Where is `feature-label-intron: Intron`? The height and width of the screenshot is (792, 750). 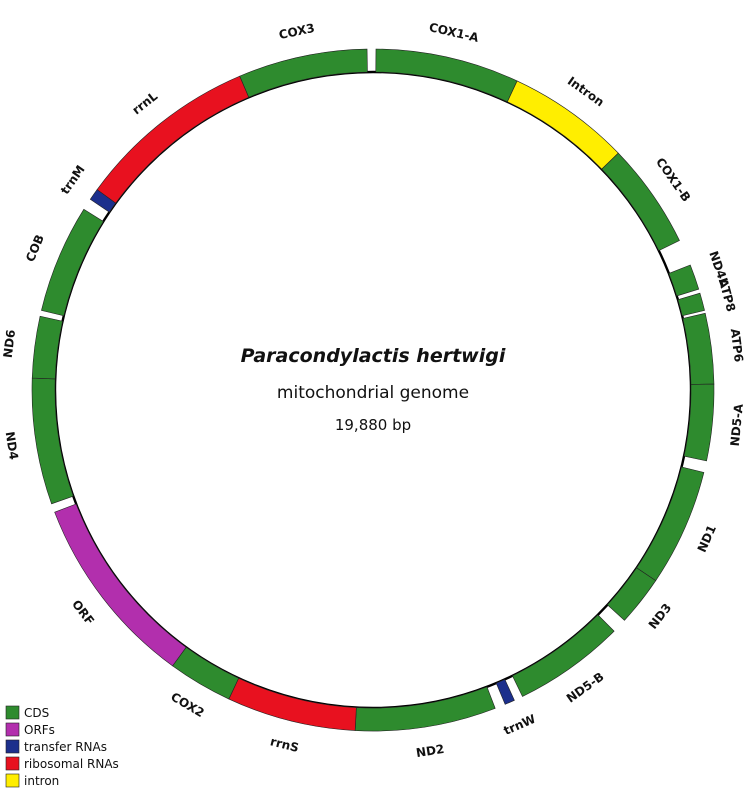
feature-label-intron: Intron is located at coordinates (586, 91).